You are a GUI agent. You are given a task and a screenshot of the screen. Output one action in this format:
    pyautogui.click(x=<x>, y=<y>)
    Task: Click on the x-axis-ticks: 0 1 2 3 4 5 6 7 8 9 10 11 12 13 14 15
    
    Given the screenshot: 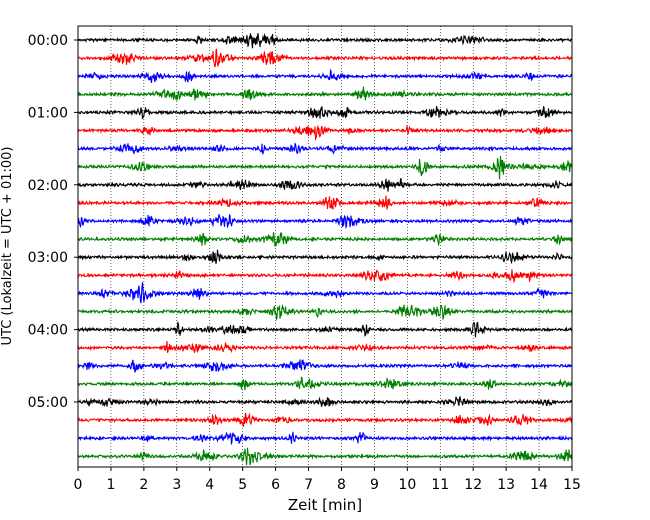 What is the action you would take?
    pyautogui.click(x=327, y=480)
    